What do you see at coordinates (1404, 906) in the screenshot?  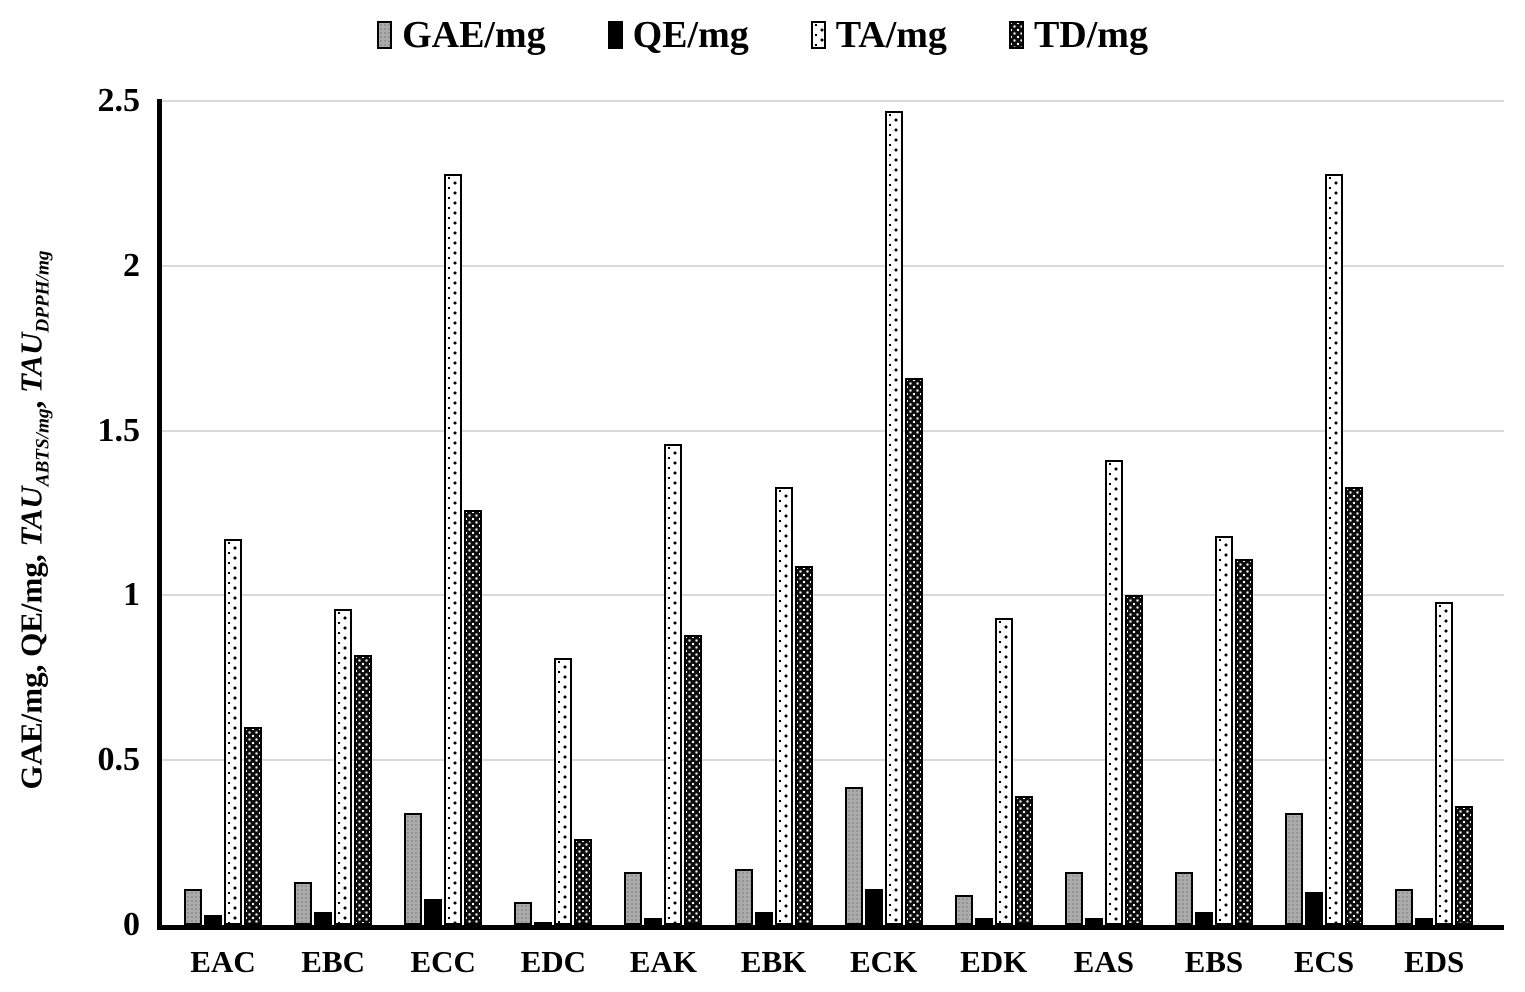 I see `bar-gae-mg-eds` at bounding box center [1404, 906].